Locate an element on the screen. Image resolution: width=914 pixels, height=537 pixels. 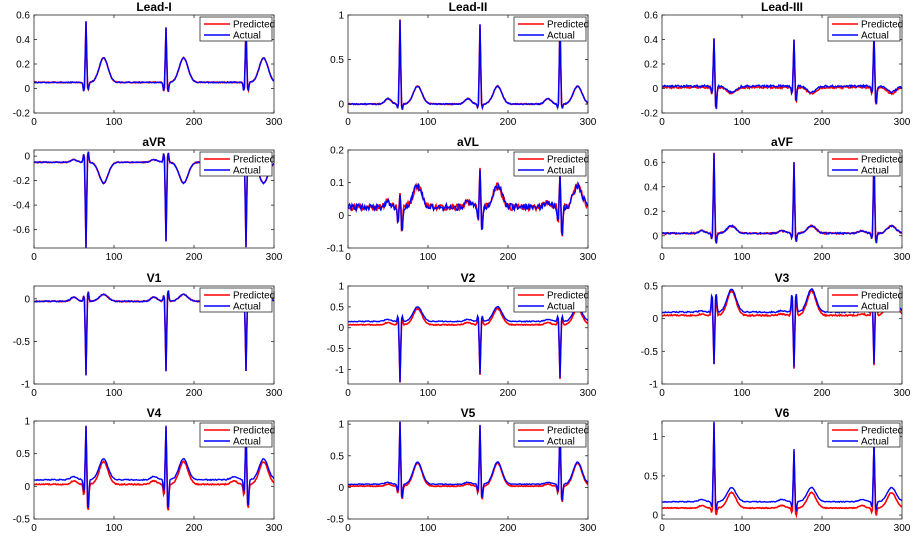
panel-title: V6 is located at coordinates (782, 413).